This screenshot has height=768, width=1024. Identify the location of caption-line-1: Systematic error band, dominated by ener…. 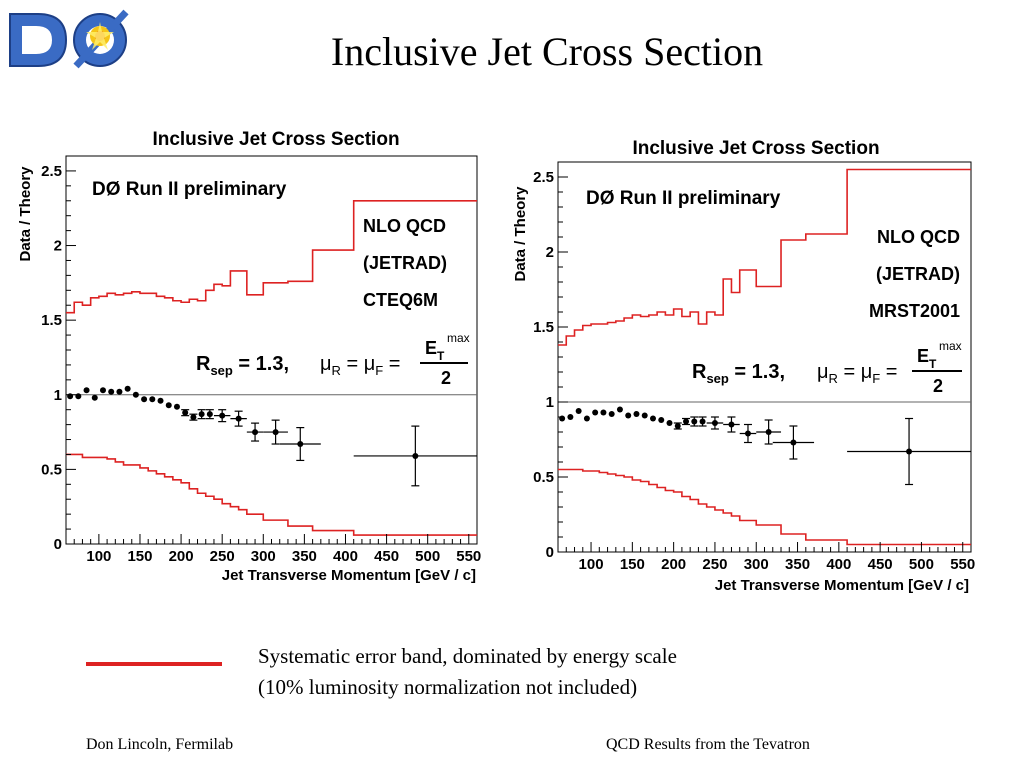
(467, 656).